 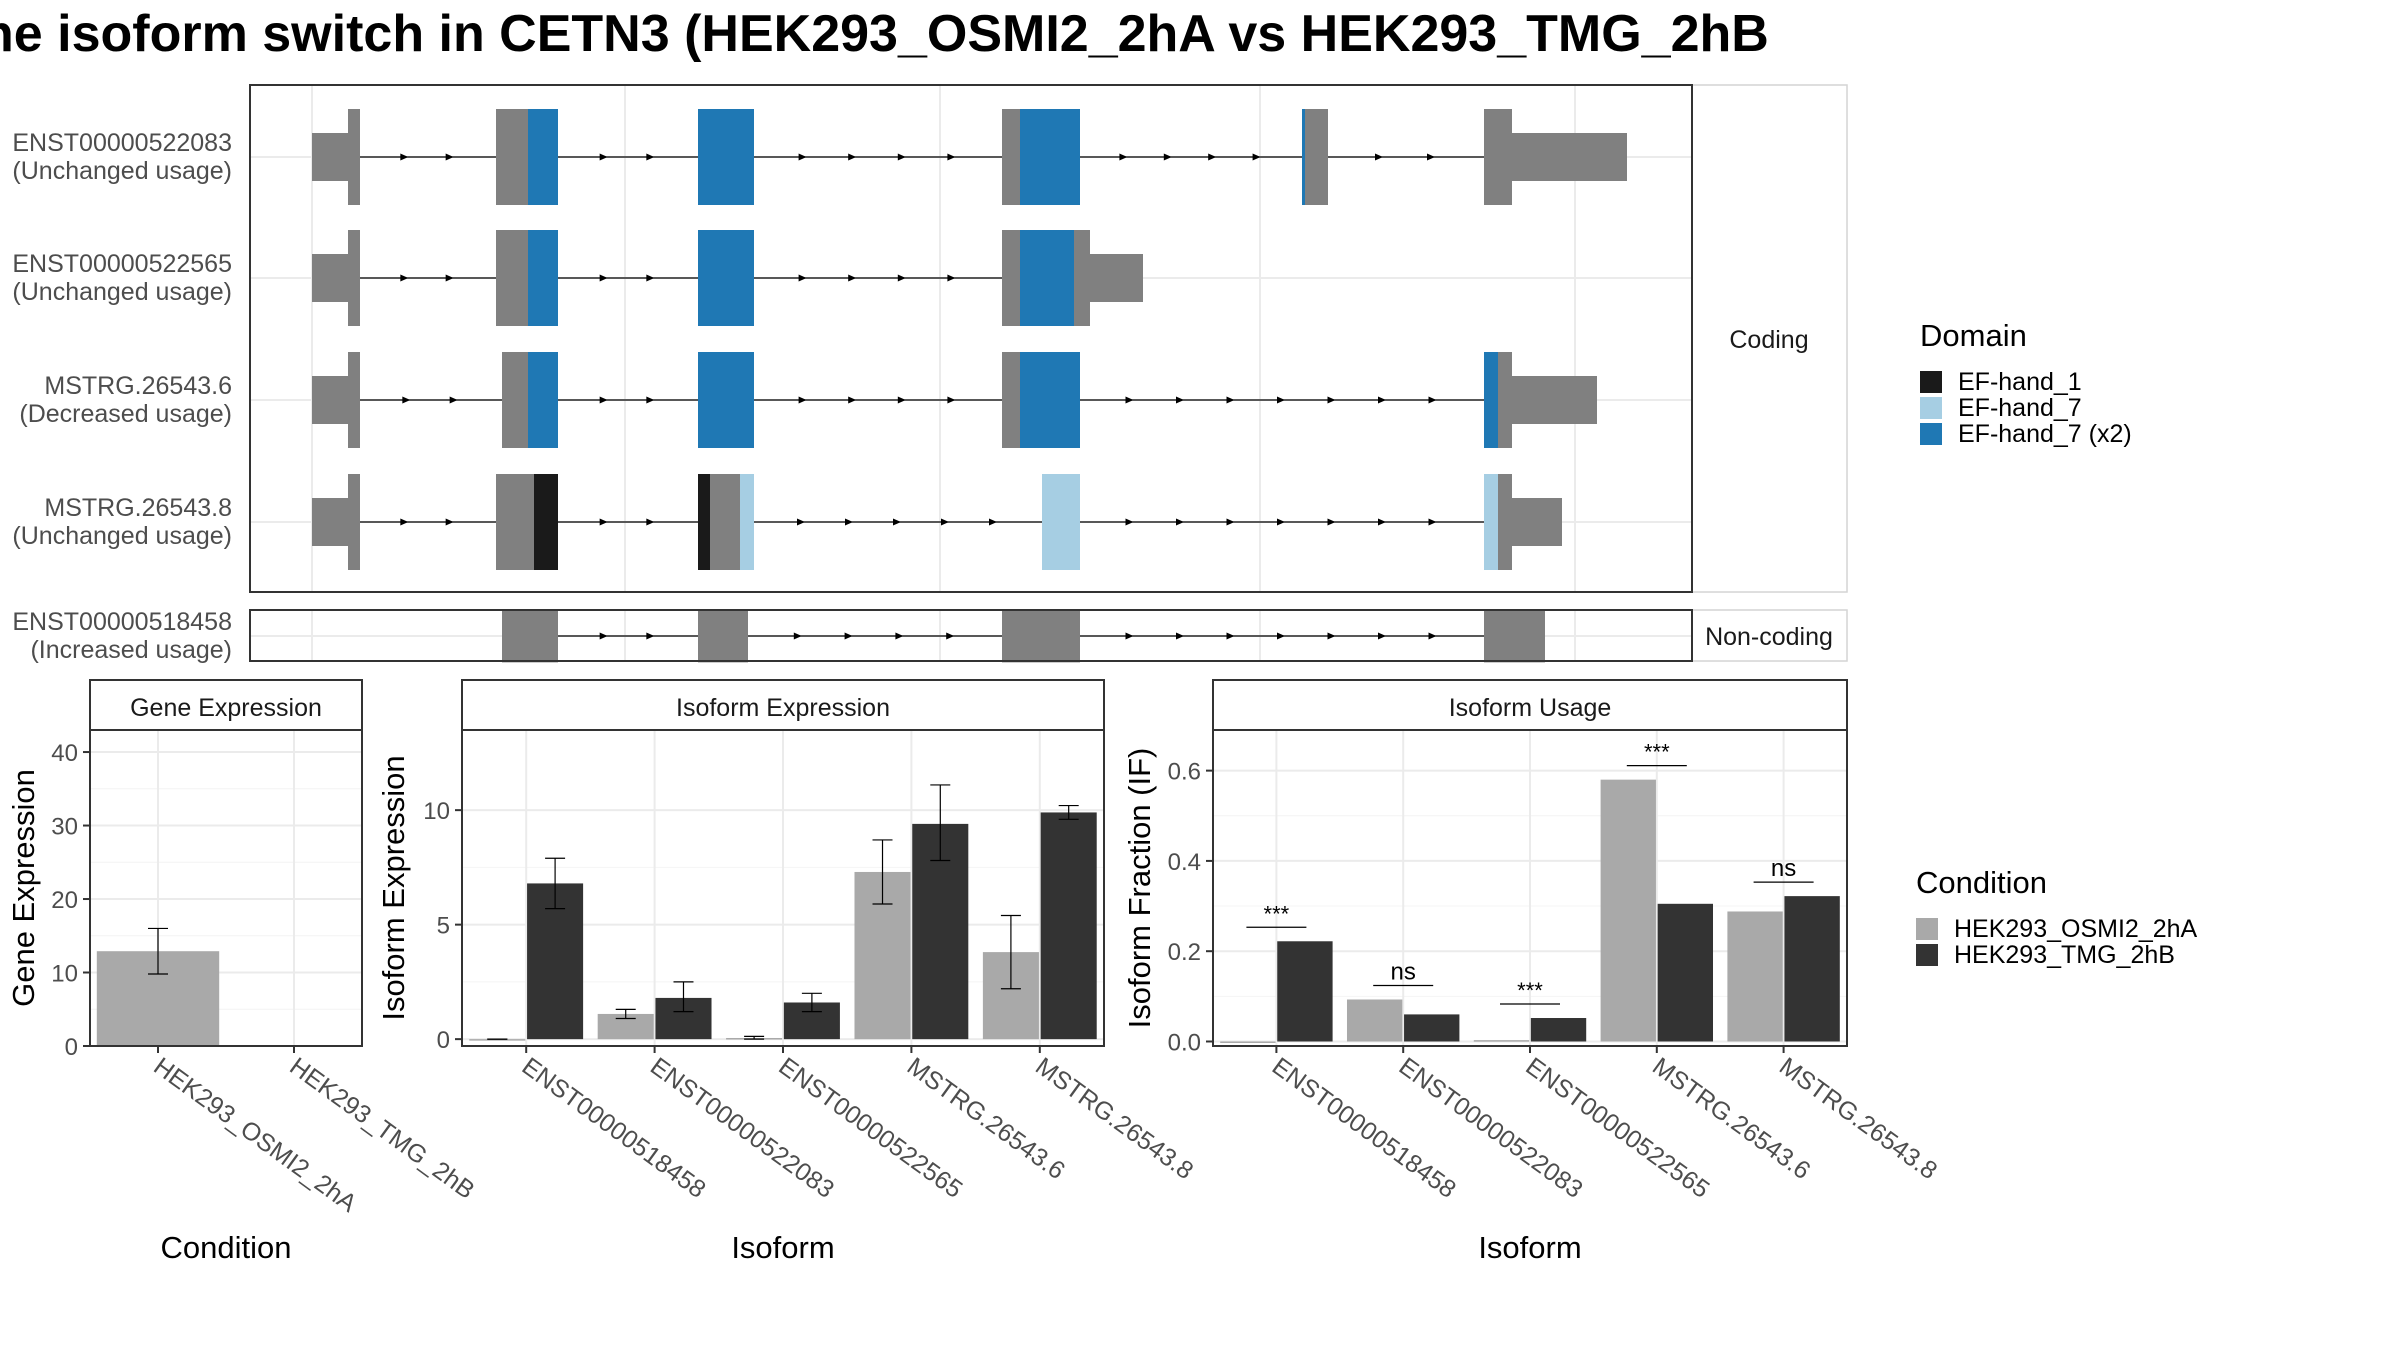 What do you see at coordinates (1981, 882) in the screenshot?
I see `condition-legend-title: Condition` at bounding box center [1981, 882].